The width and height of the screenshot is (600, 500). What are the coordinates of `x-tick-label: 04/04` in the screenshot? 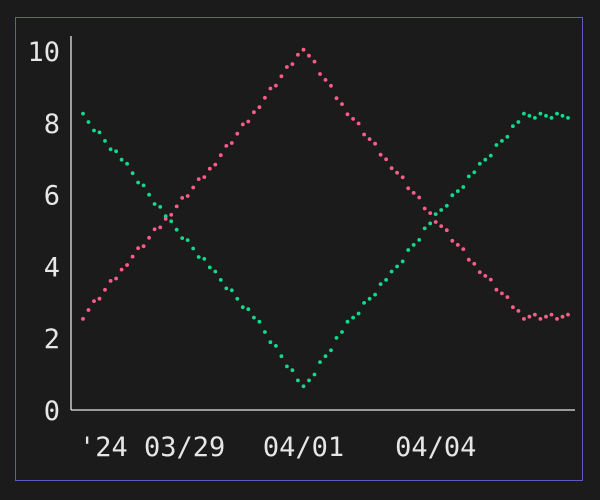 It's located at (435, 447).